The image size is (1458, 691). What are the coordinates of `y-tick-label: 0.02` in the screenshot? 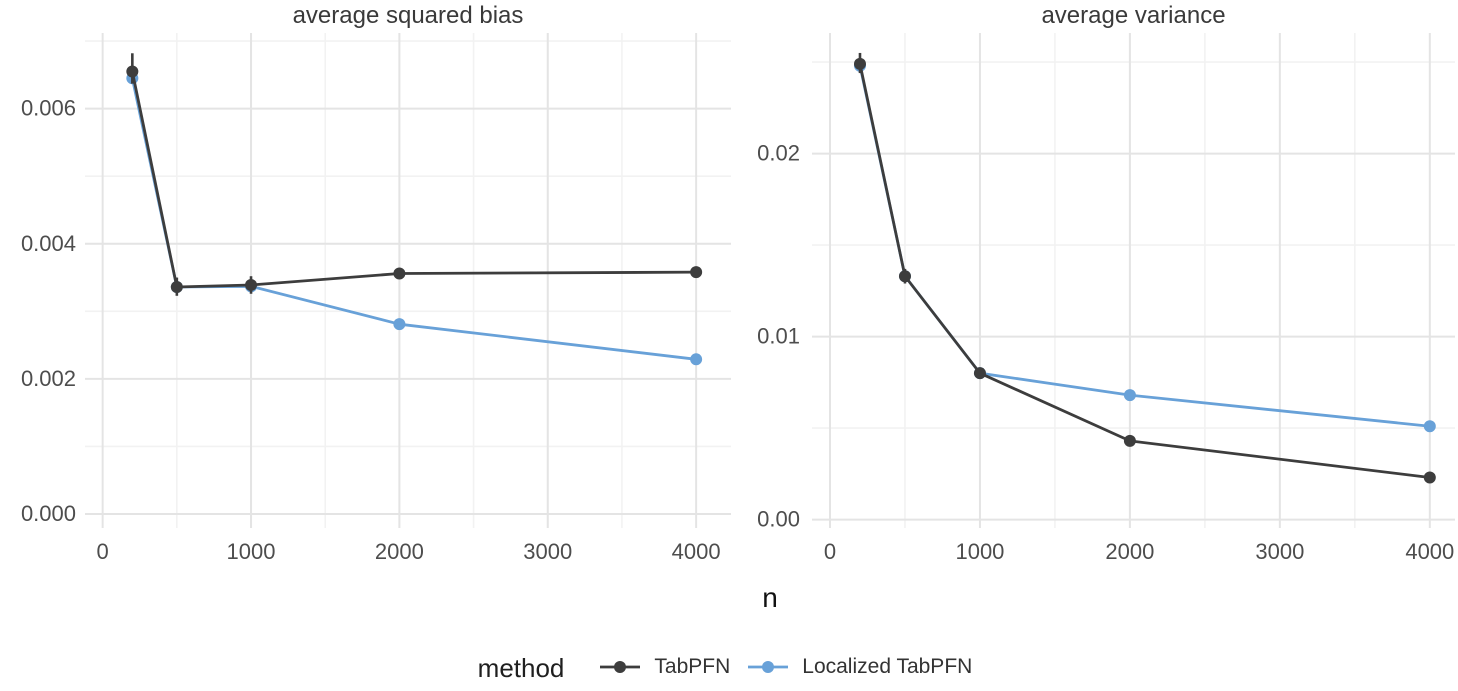 It's located at (778, 153).